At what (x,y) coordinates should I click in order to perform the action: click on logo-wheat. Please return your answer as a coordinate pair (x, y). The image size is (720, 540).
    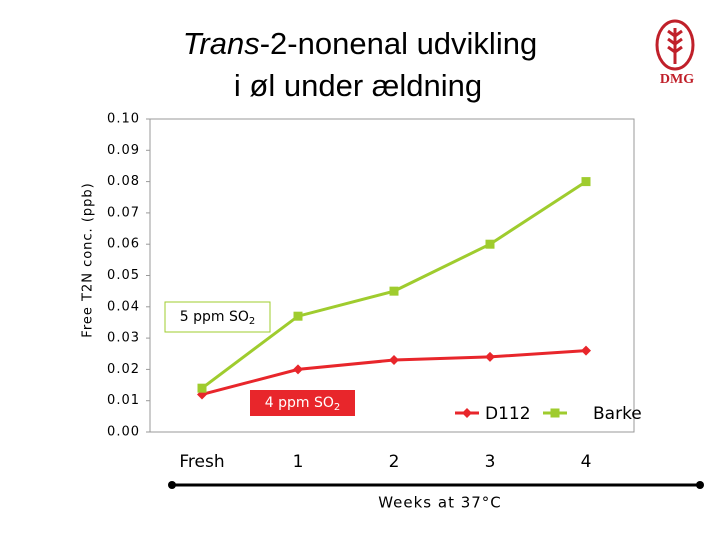
    Looking at the image, I should click on (675, 46).